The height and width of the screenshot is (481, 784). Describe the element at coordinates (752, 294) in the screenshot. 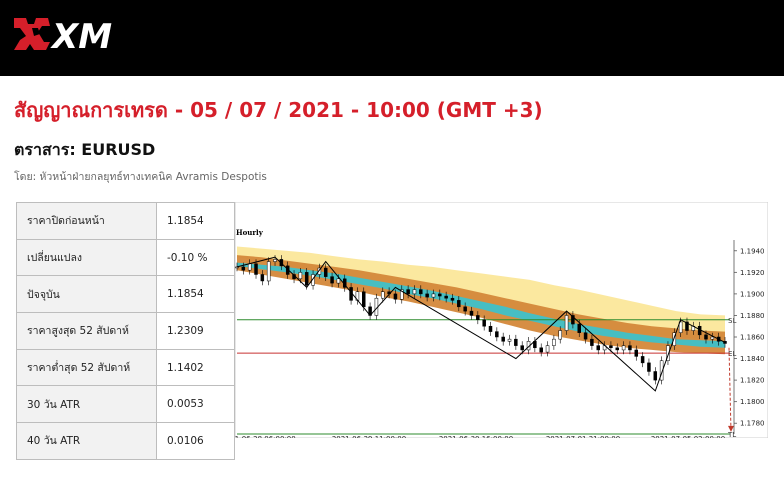

I see `y-tick-label: 1.1900` at that location.